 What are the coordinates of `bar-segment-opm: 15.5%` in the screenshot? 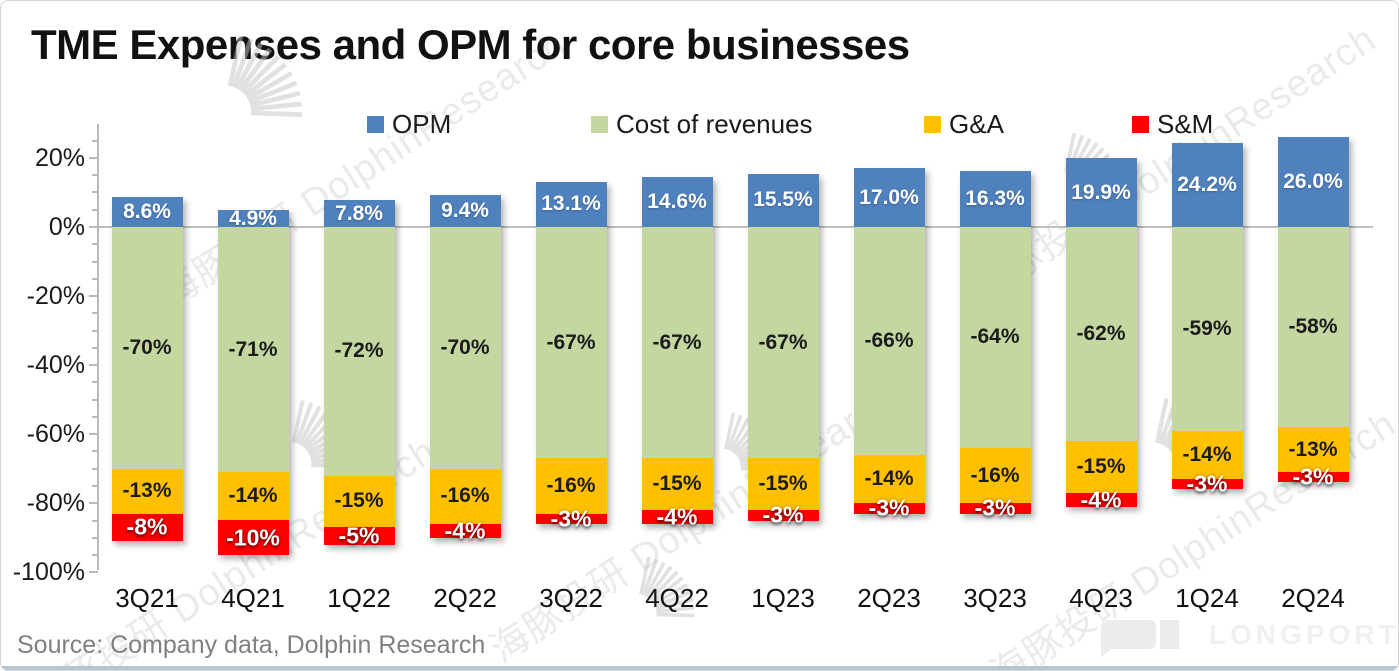 It's located at (783, 200).